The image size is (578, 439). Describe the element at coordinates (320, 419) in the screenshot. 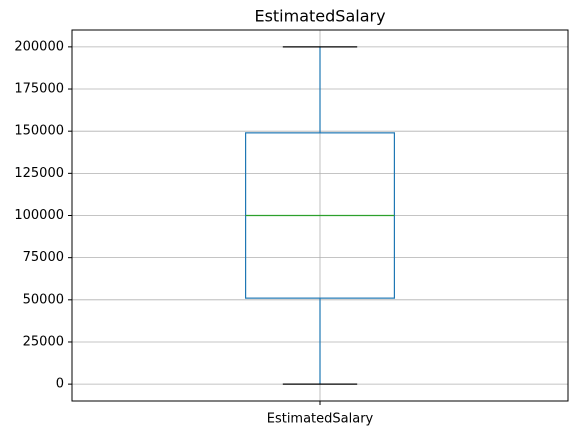

I see `x-tick-label: EstimatedSalary` at that location.